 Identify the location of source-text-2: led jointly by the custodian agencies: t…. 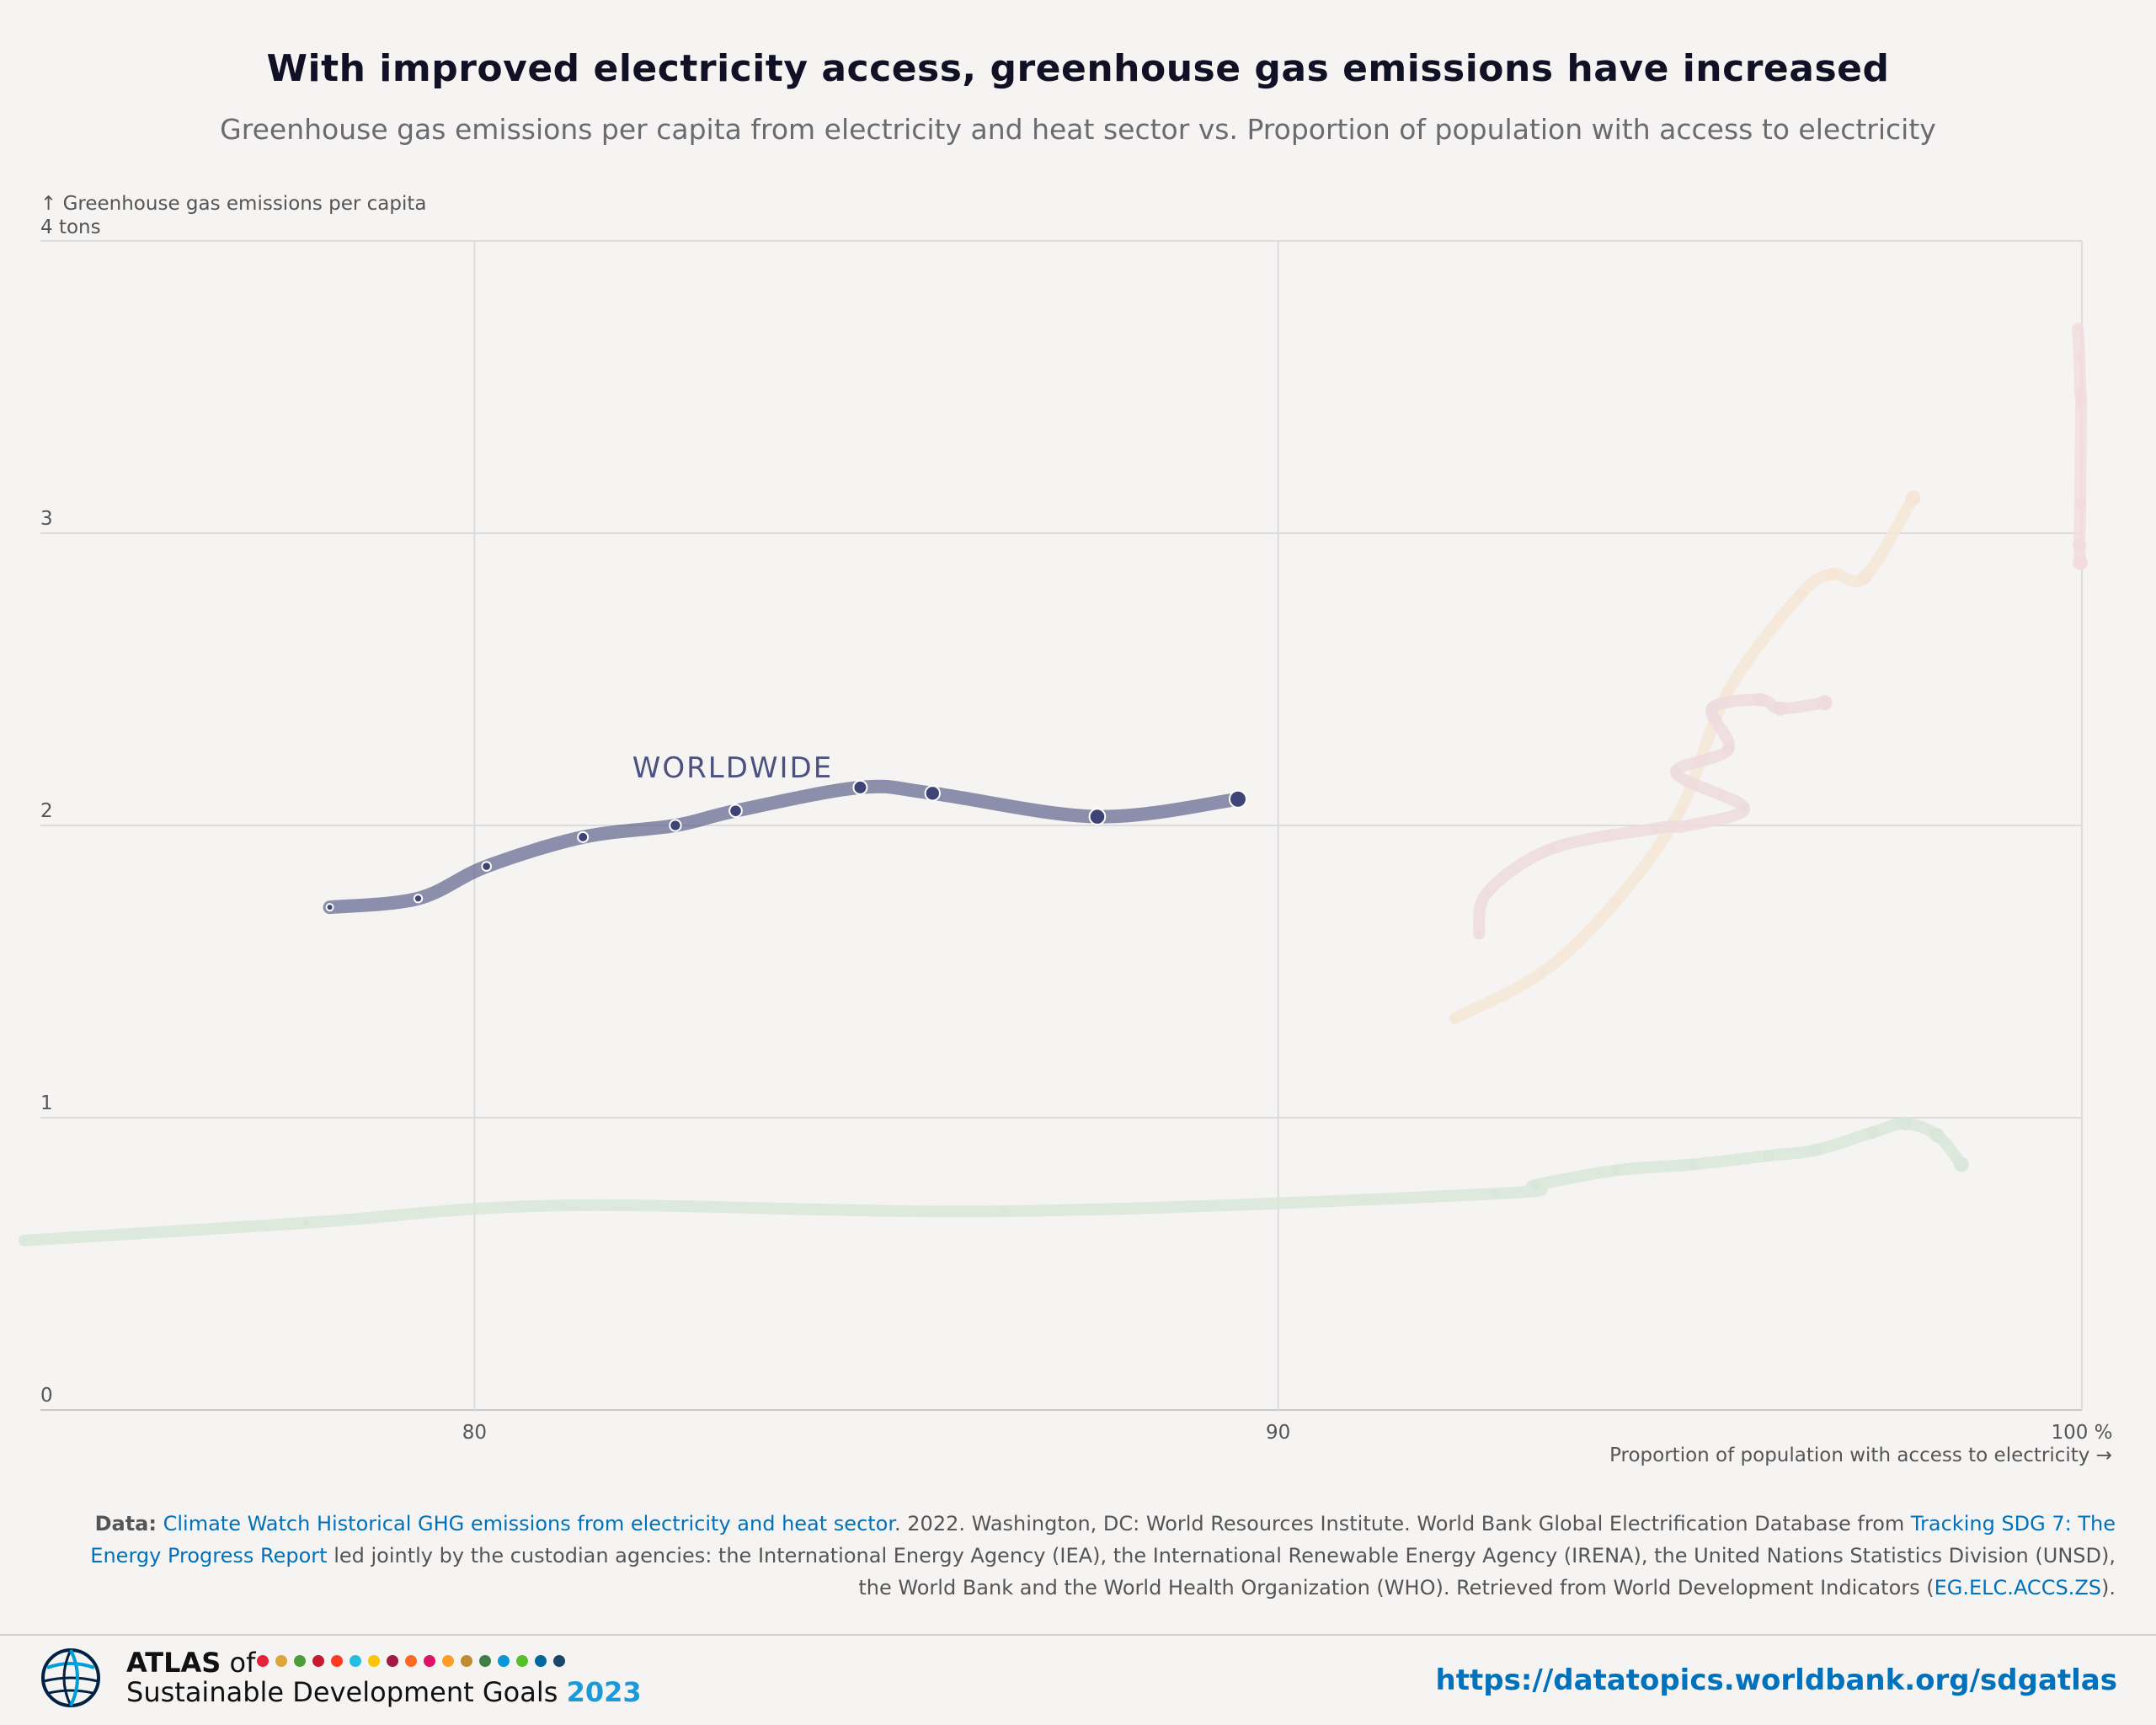
(1221, 1571).